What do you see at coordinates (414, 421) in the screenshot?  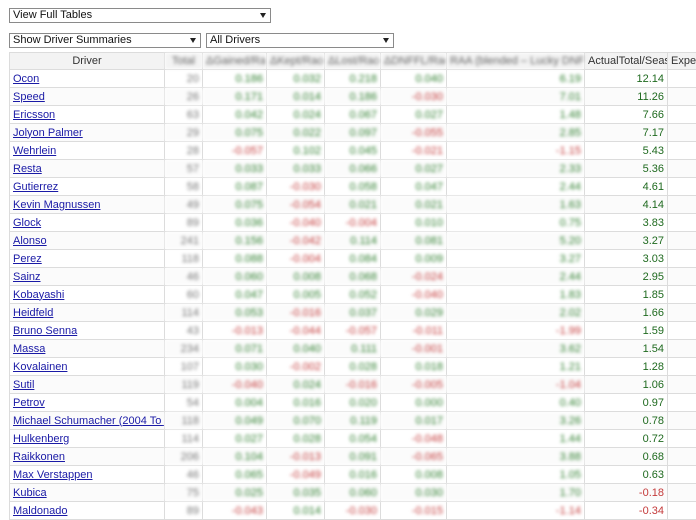 I see `dnffl-cell: 0.017` at bounding box center [414, 421].